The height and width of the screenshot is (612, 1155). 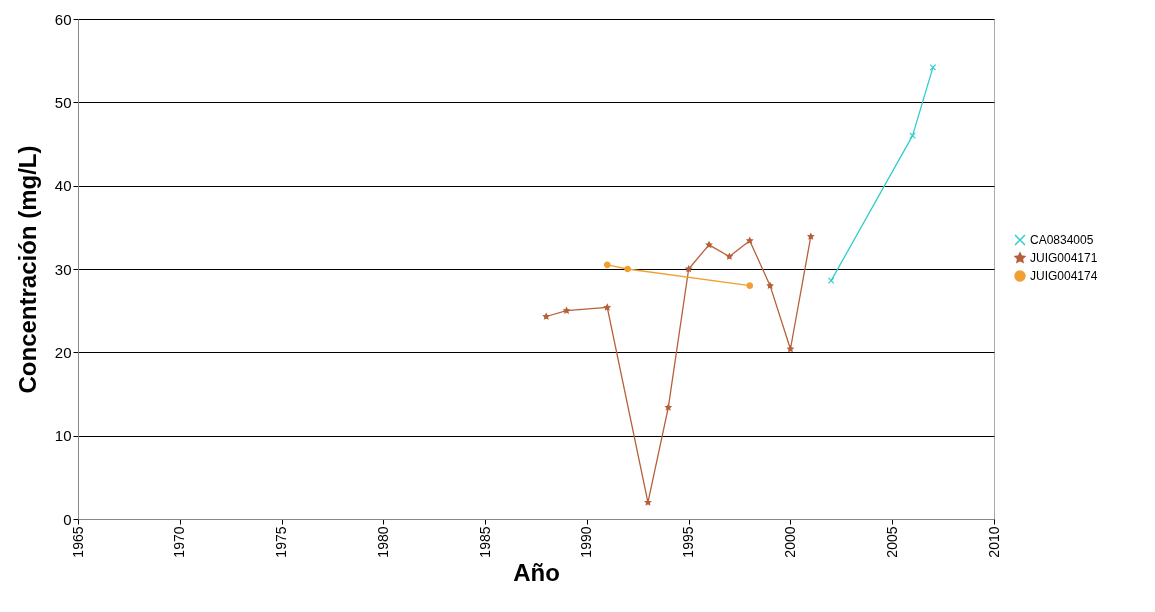 I want to click on y-tick-label: 50, so click(x=63, y=102).